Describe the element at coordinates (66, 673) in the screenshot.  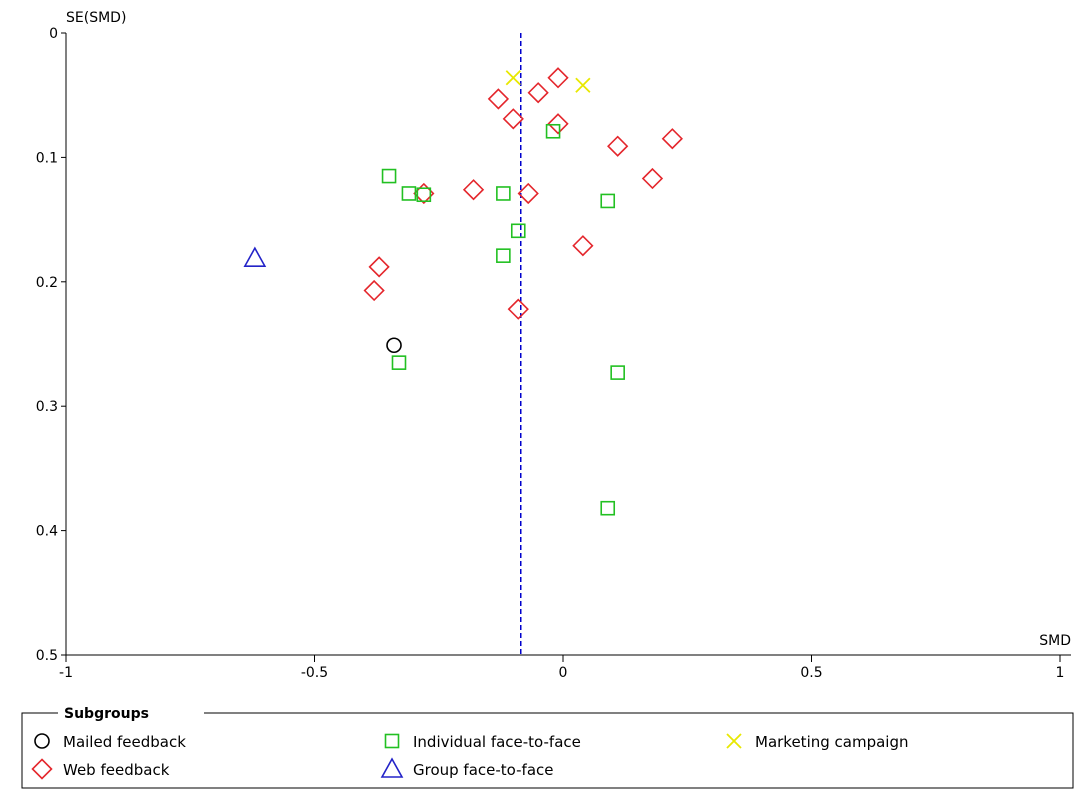
I see `x-tick-label: -1` at that location.